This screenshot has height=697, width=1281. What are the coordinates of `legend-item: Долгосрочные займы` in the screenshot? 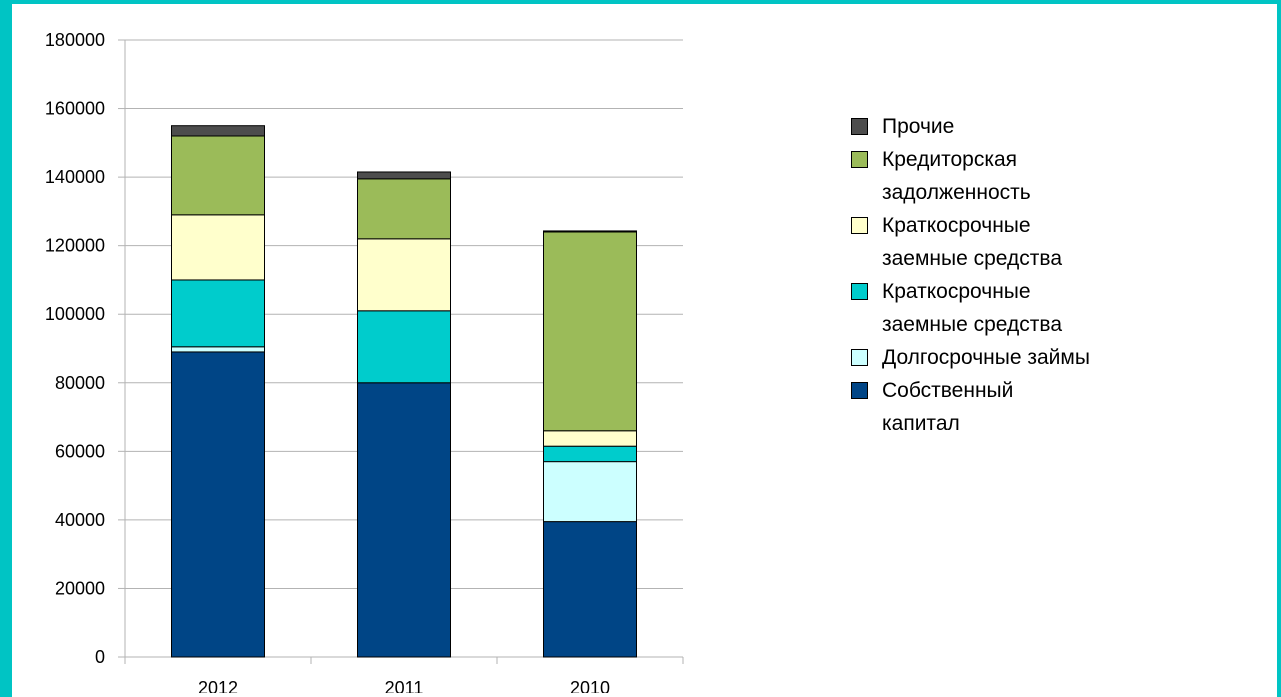 It's located at (1001, 357).